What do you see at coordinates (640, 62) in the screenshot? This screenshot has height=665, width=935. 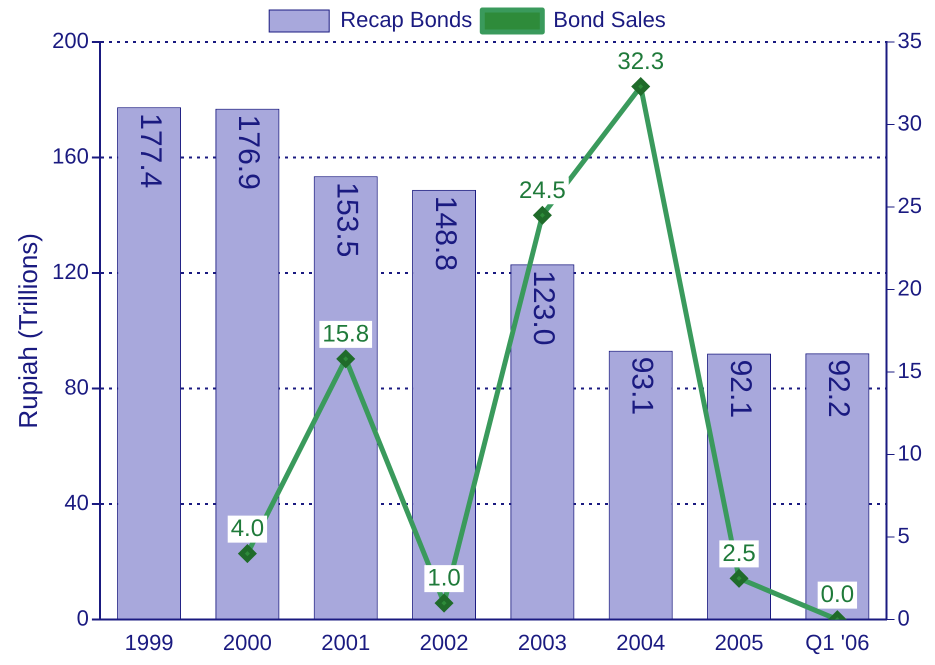 I see `data-label: 32.3` at bounding box center [640, 62].